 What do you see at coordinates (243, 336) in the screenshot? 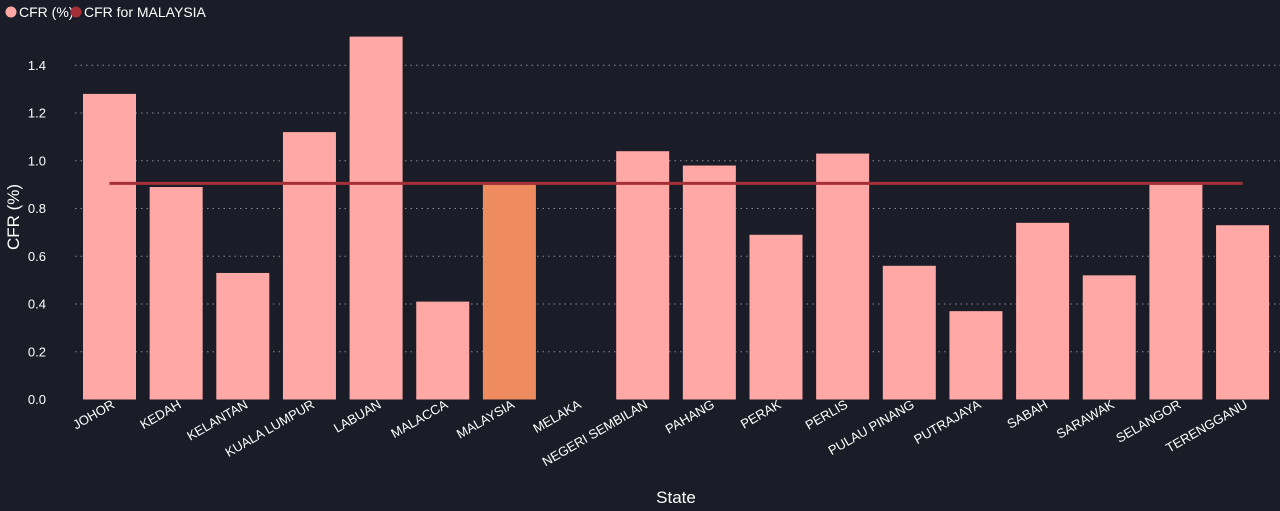
I see `bar-kelantan` at bounding box center [243, 336].